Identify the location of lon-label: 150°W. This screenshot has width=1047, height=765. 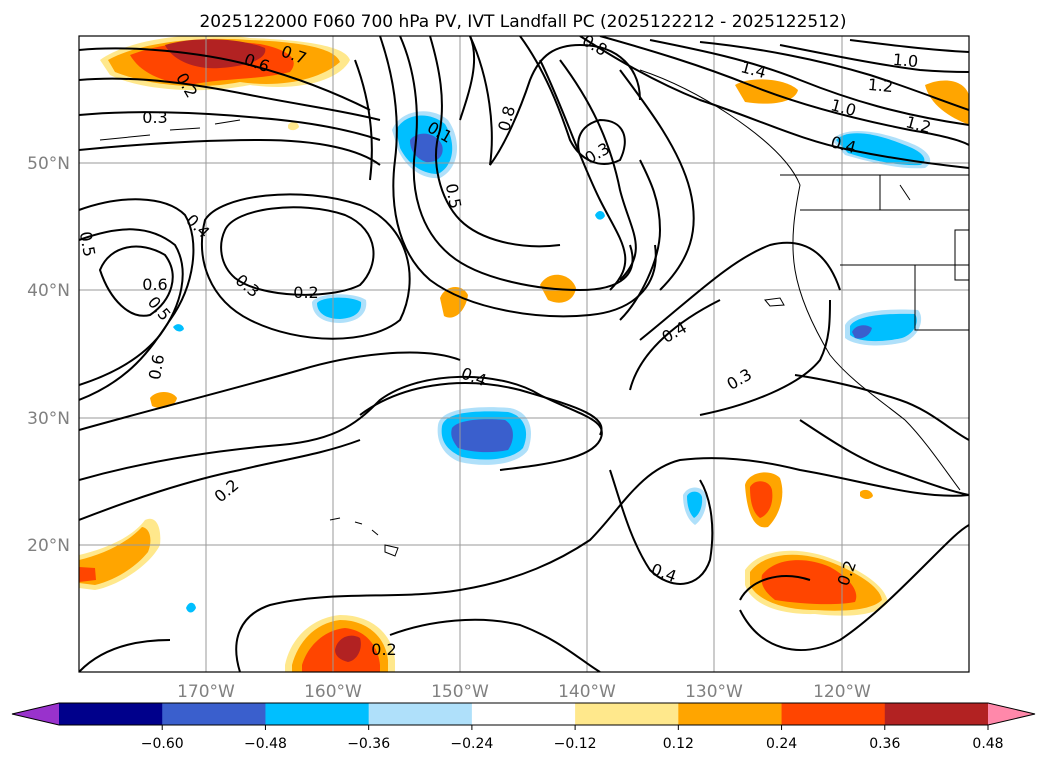
(460, 692).